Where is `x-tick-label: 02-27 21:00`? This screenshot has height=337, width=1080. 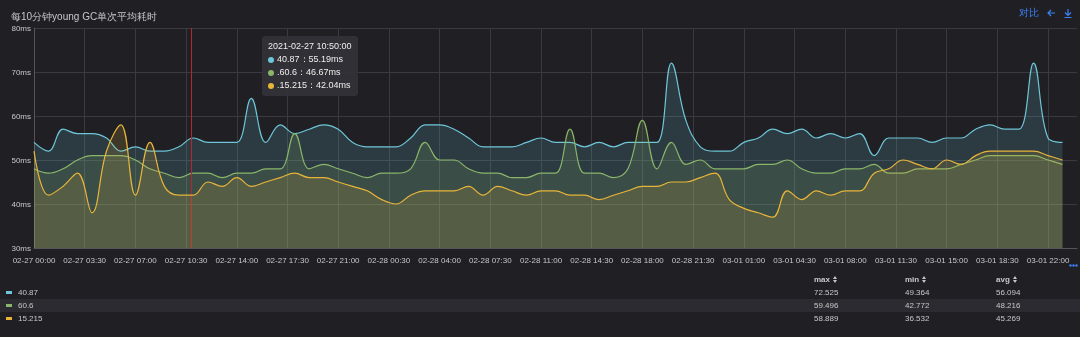
x-tick-label: 02-27 21:00 is located at coordinates (338, 260).